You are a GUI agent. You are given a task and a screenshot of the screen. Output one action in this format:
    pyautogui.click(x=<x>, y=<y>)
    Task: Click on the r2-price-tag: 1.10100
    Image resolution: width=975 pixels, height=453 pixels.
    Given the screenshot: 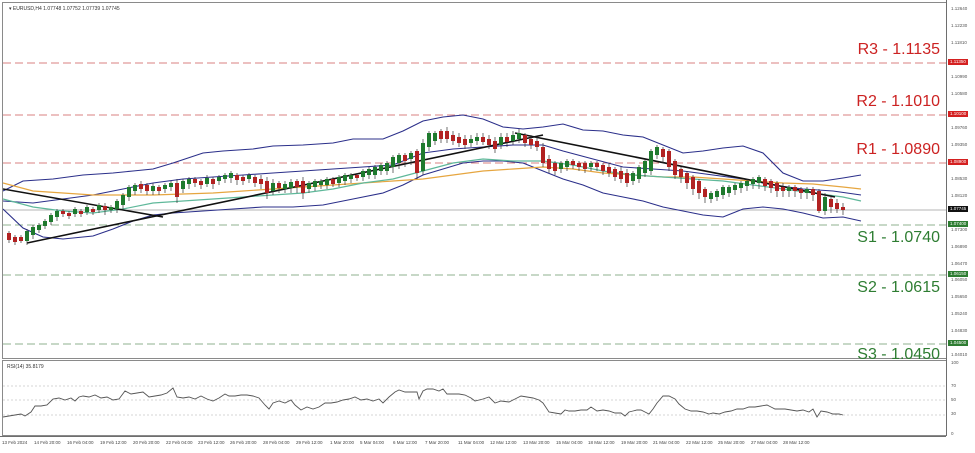 What is the action you would take?
    pyautogui.click(x=958, y=114)
    